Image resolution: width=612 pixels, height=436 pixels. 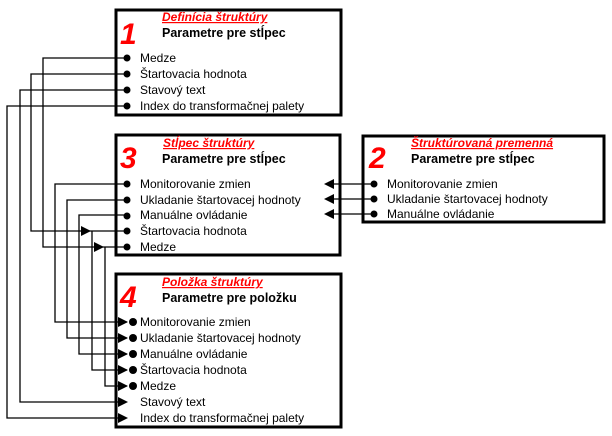 I want to click on box-number: 2, so click(x=377, y=158).